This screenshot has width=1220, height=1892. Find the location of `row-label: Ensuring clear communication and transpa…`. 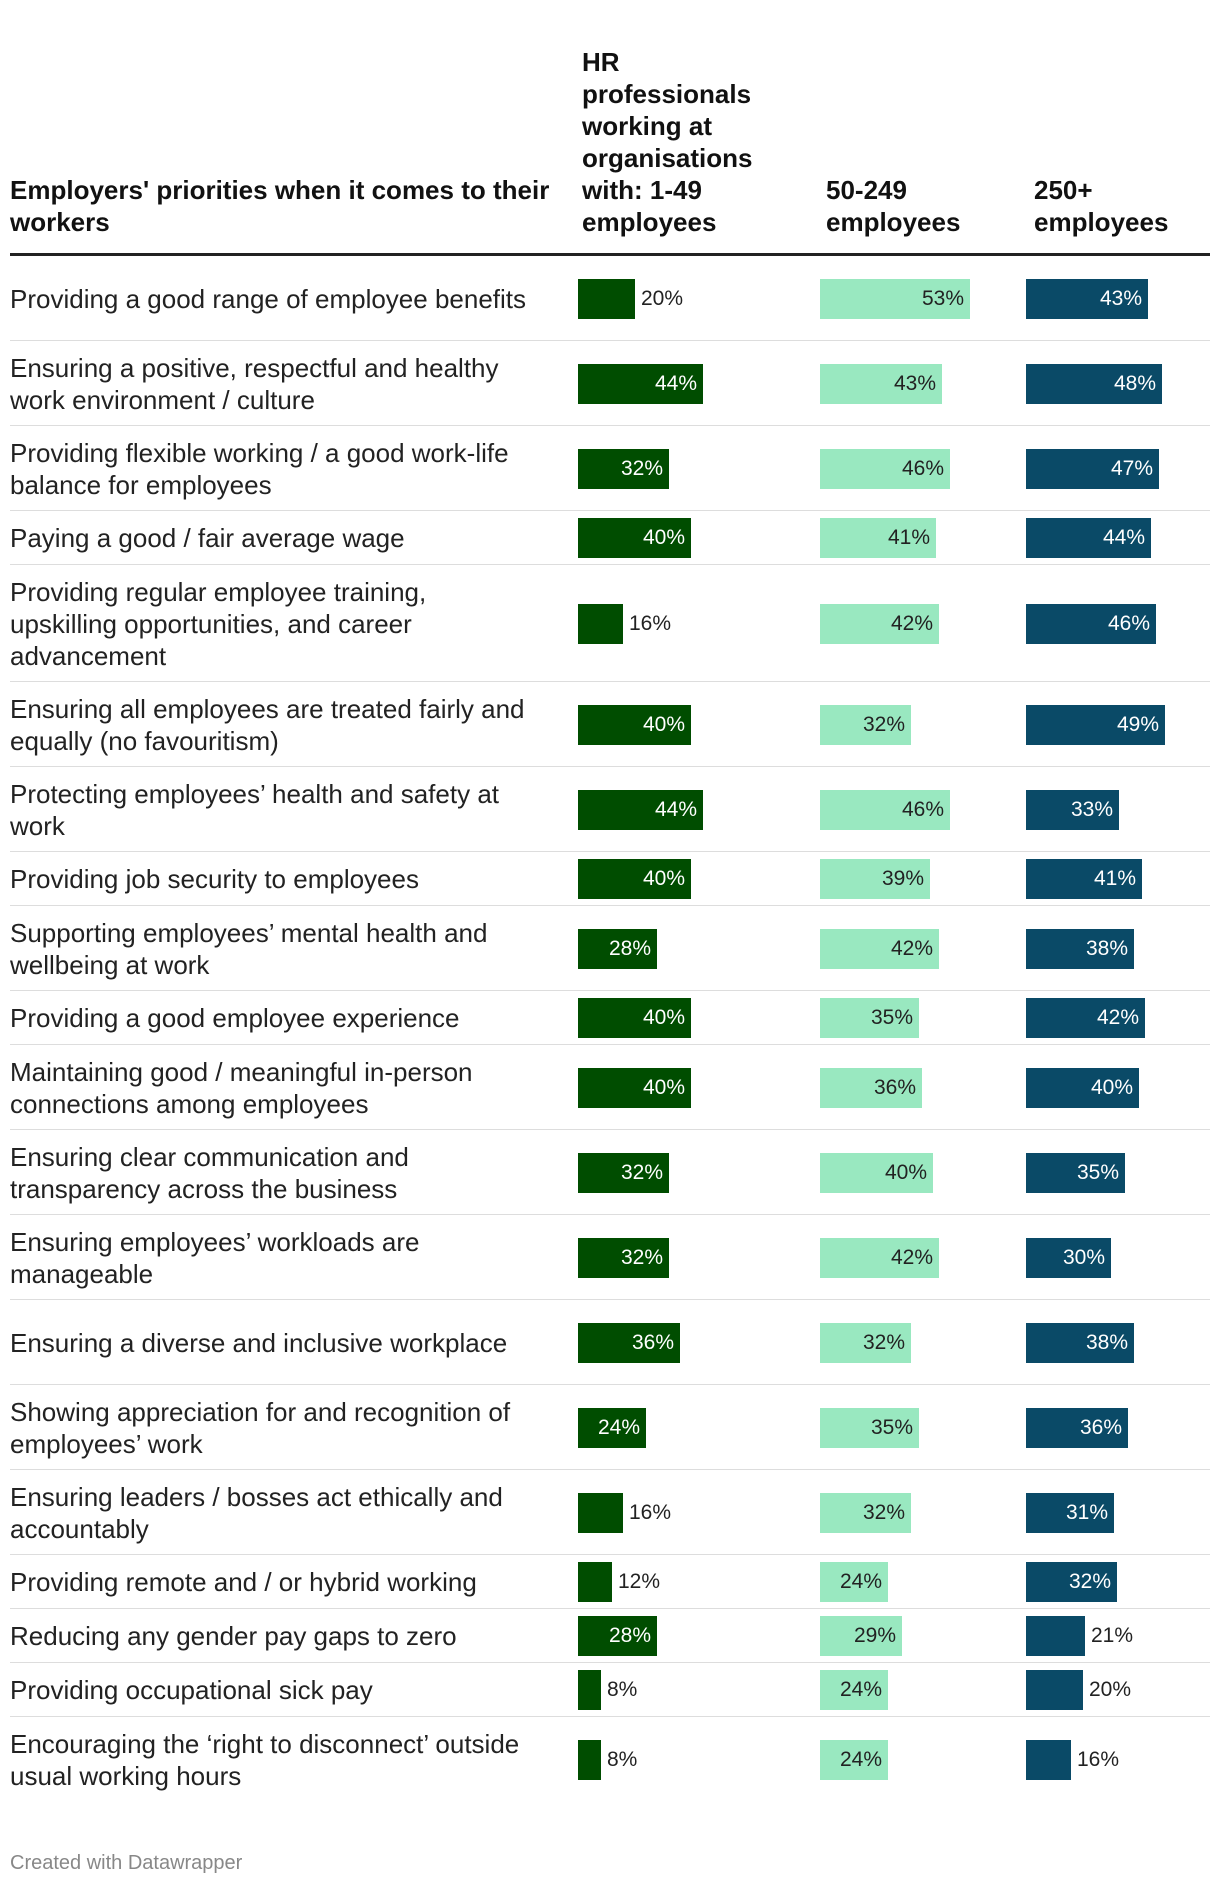

row-label: Ensuring clear communication and transpa… is located at coordinates (209, 1172).